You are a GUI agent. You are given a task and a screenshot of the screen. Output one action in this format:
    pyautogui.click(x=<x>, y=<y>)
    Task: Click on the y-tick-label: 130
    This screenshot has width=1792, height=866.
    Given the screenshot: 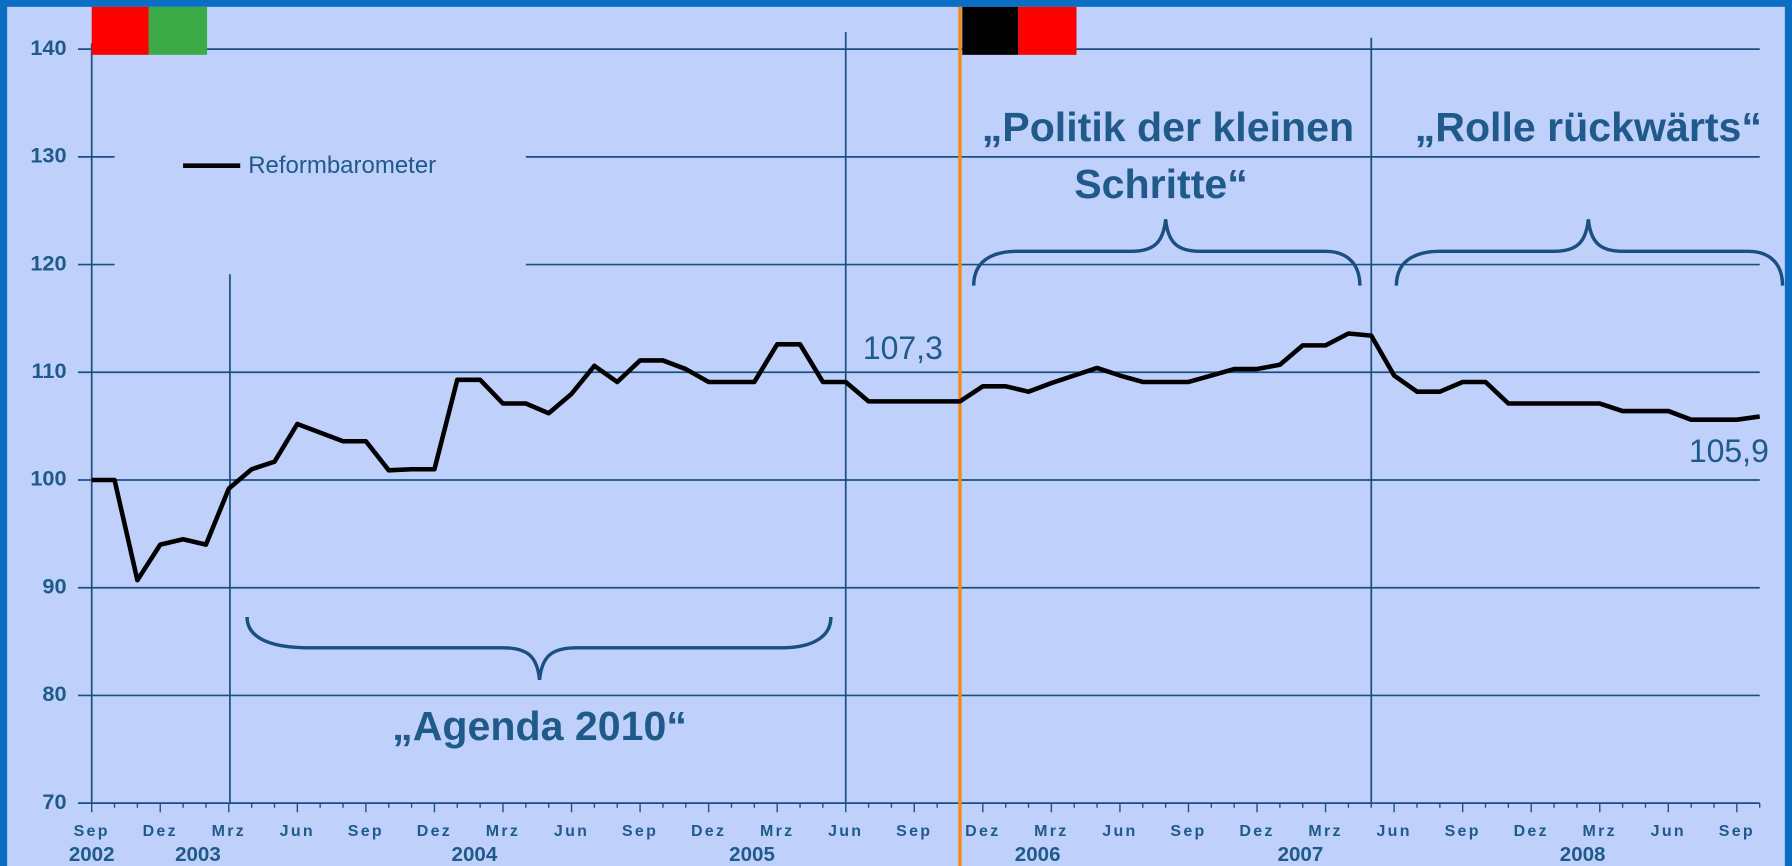 What is the action you would take?
    pyautogui.click(x=48, y=155)
    